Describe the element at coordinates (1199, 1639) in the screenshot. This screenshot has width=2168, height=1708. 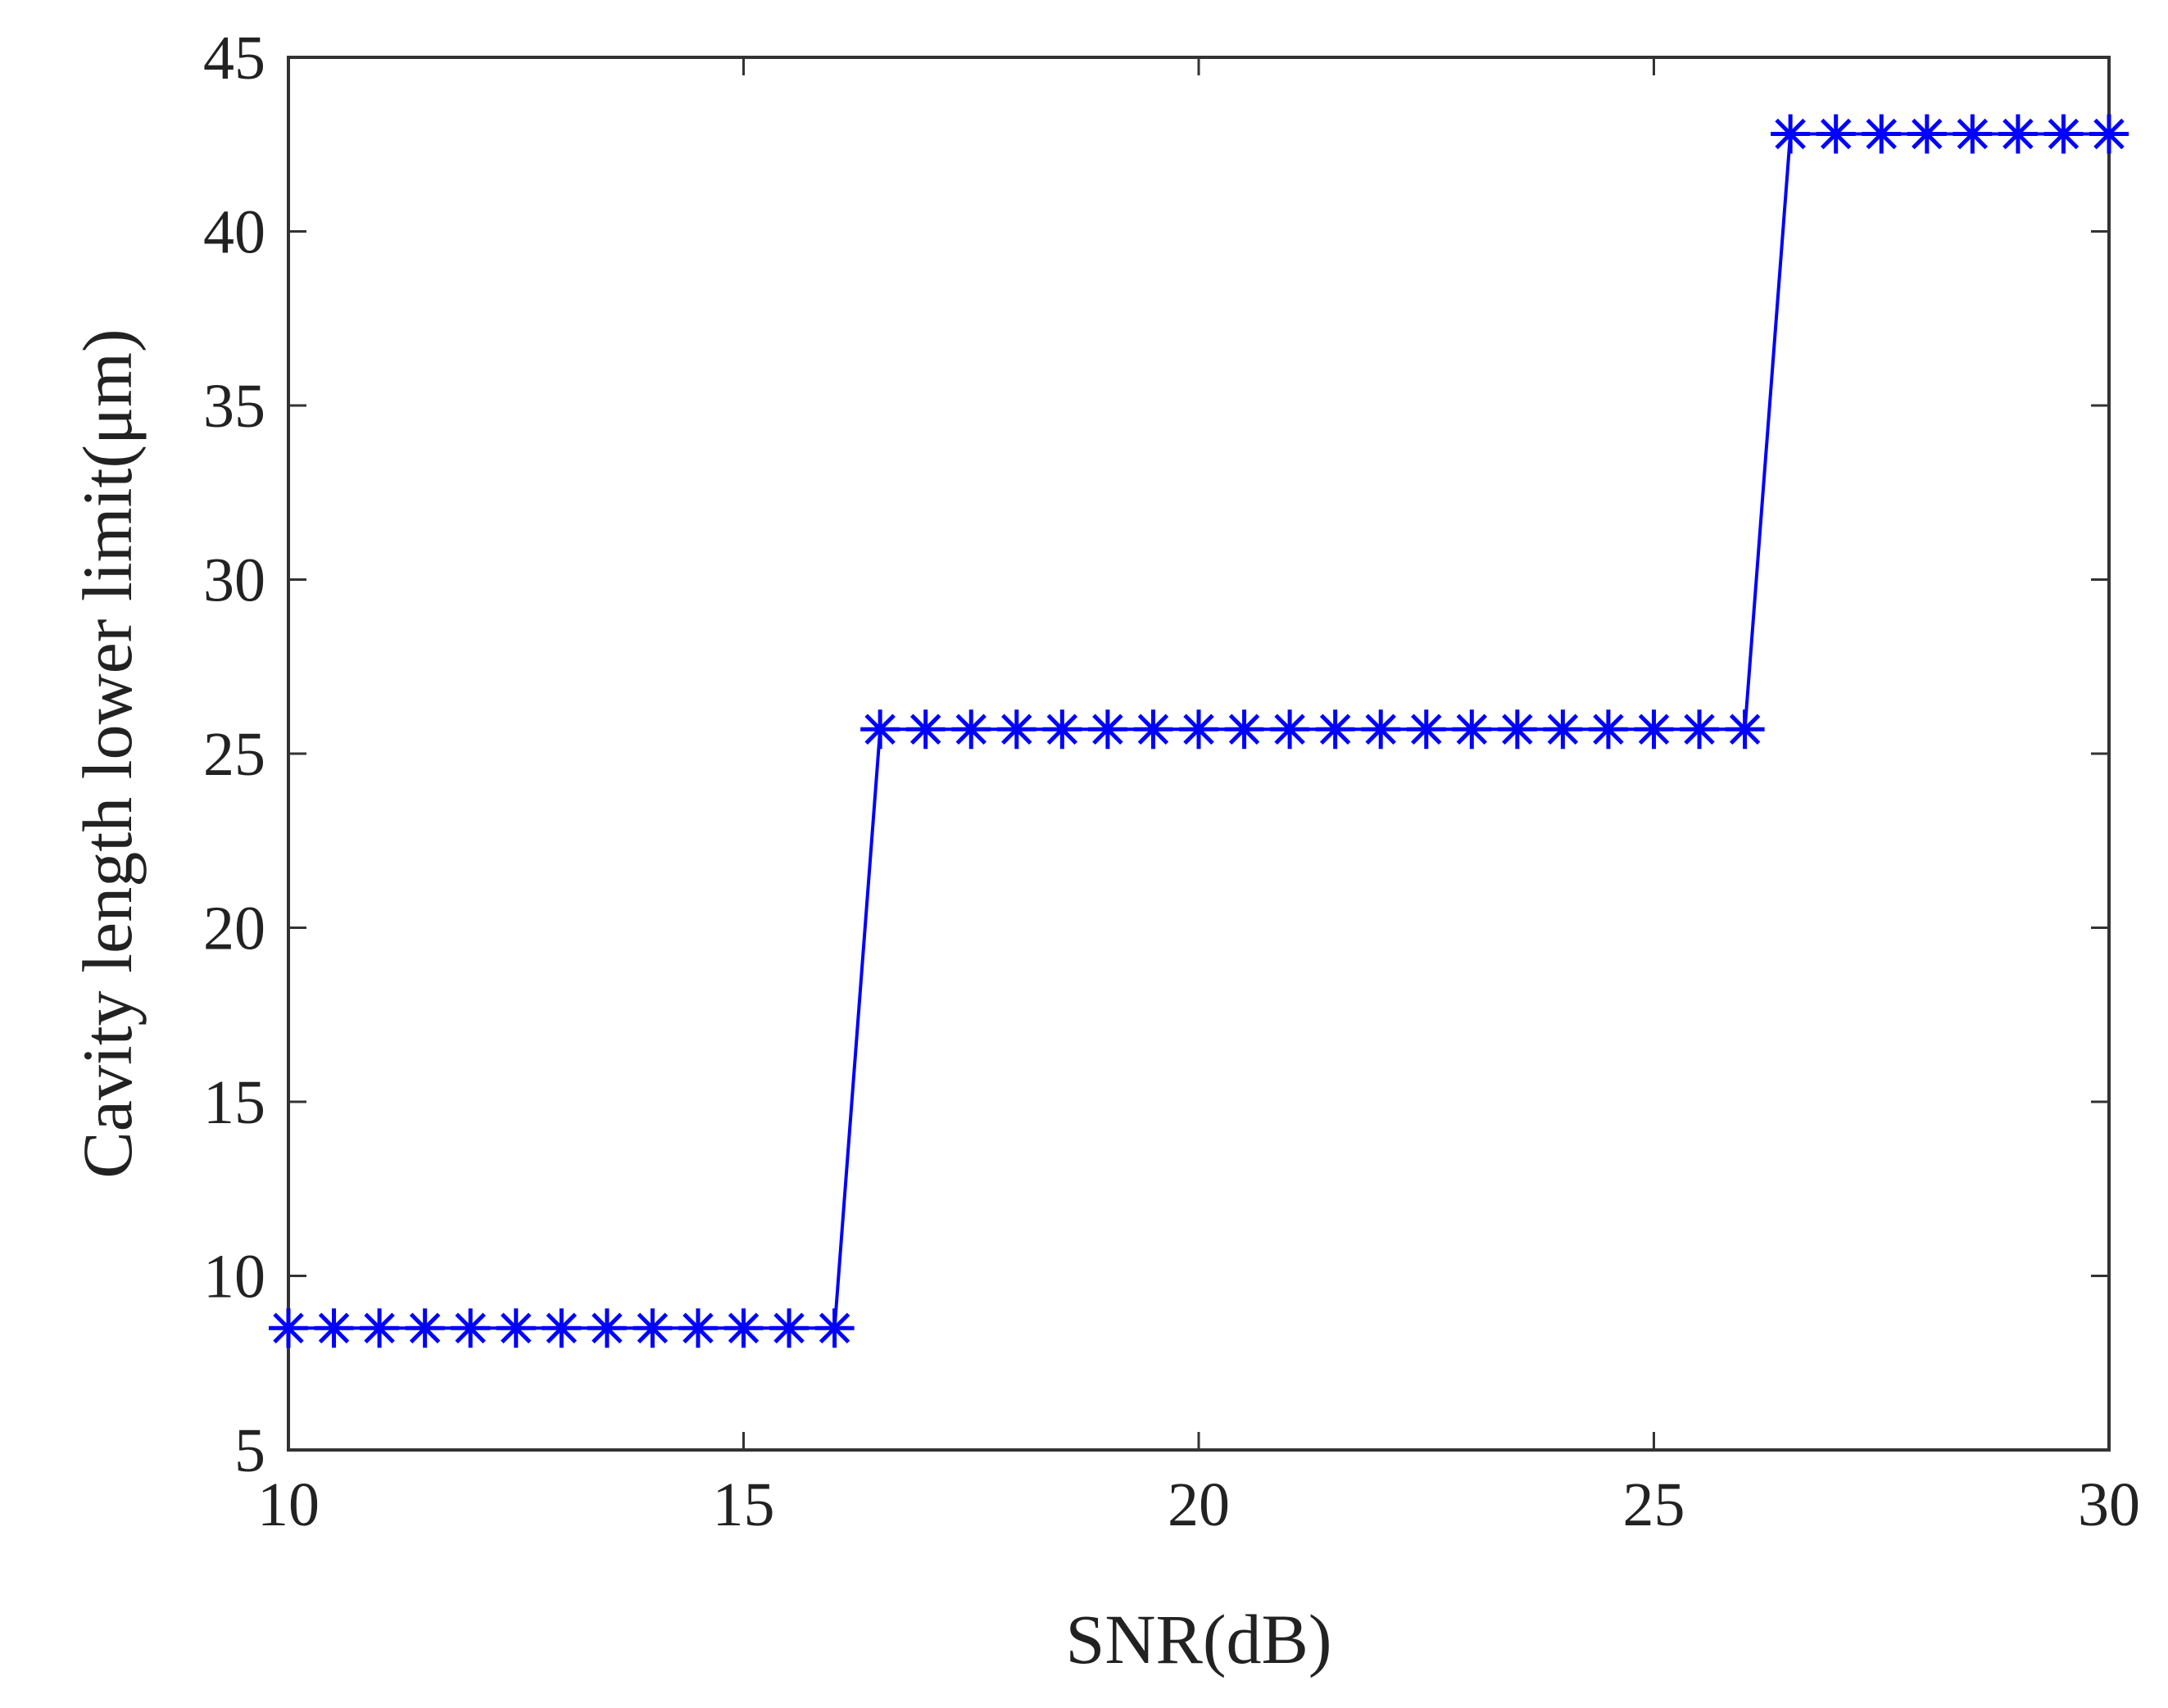
I see `x-axis-label: SNR(dB)` at that location.